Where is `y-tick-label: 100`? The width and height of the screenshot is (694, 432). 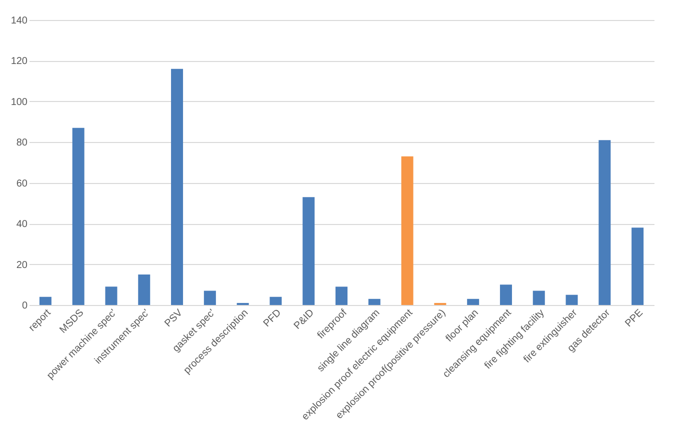
y-tick-label: 100 is located at coordinates (19, 102).